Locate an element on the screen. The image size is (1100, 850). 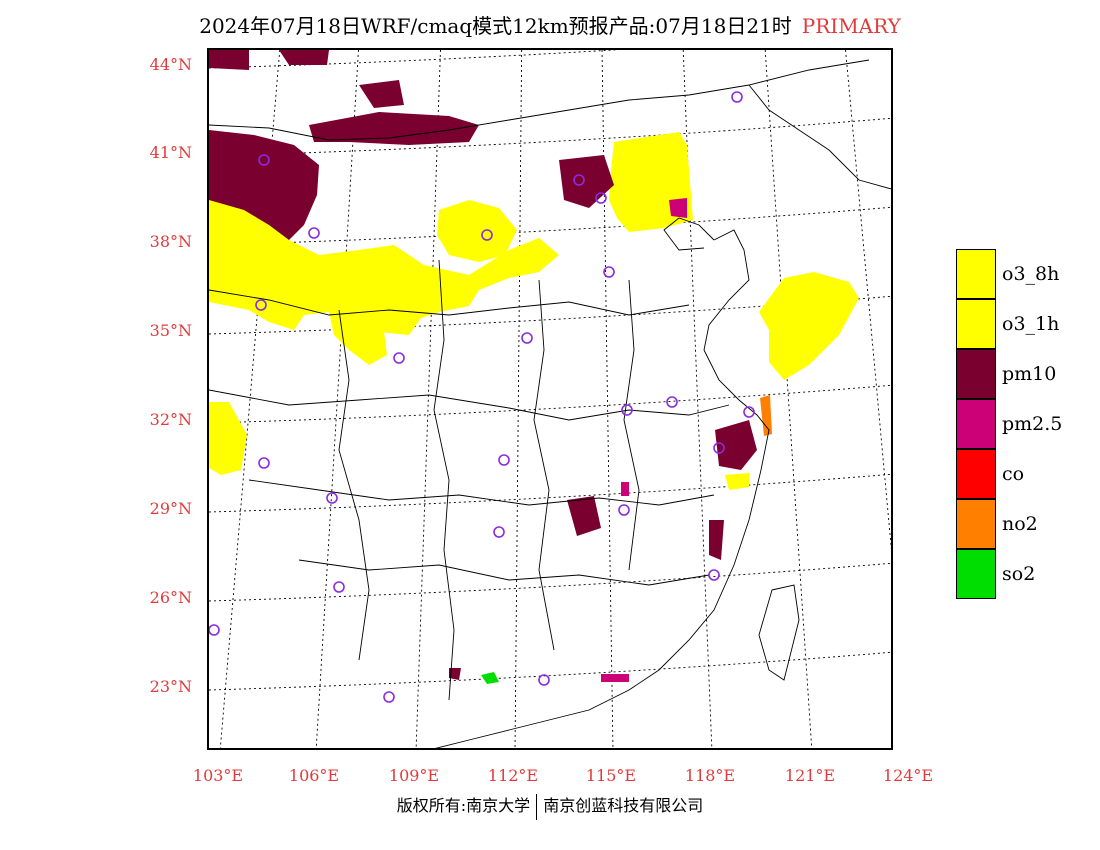
legend-label: so2 is located at coordinates (1019, 574).